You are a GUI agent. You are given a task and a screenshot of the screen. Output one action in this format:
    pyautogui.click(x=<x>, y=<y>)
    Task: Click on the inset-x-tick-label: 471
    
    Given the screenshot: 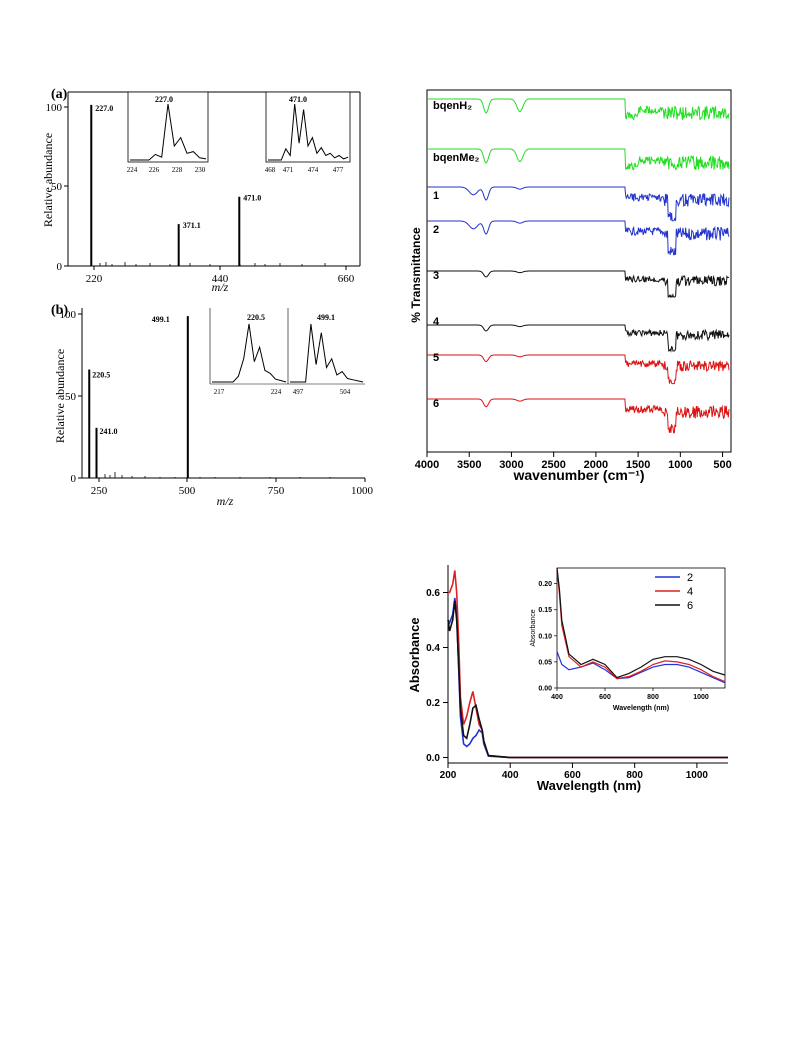 What is the action you would take?
    pyautogui.click(x=288, y=170)
    